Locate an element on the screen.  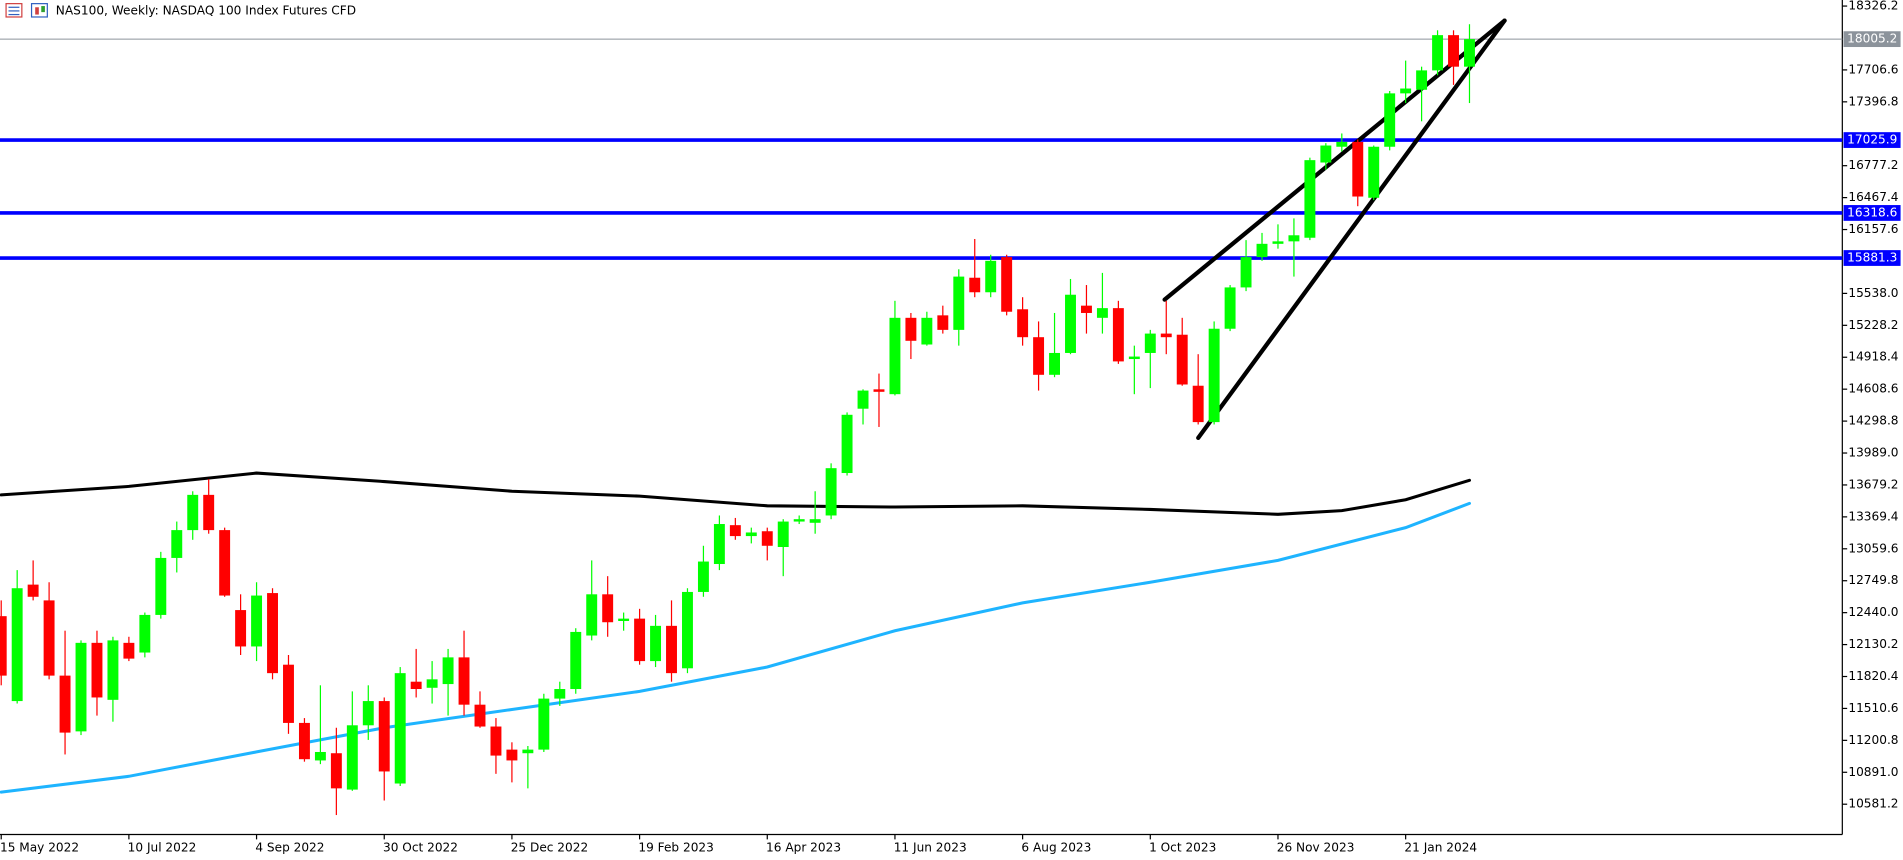
y-tick-label: 12130.2 is located at coordinates (1873, 644).